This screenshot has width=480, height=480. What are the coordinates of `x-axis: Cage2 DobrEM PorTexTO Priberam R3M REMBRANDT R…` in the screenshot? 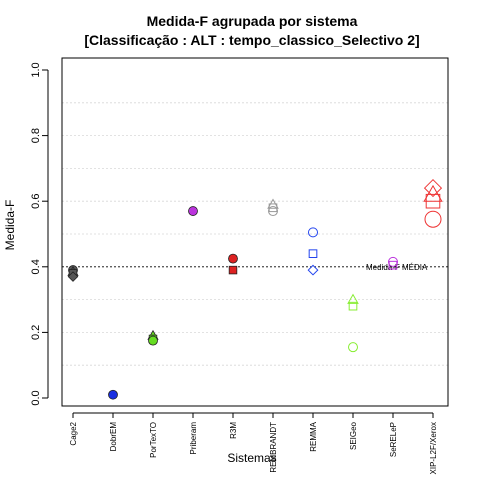 It's located at (253, 443).